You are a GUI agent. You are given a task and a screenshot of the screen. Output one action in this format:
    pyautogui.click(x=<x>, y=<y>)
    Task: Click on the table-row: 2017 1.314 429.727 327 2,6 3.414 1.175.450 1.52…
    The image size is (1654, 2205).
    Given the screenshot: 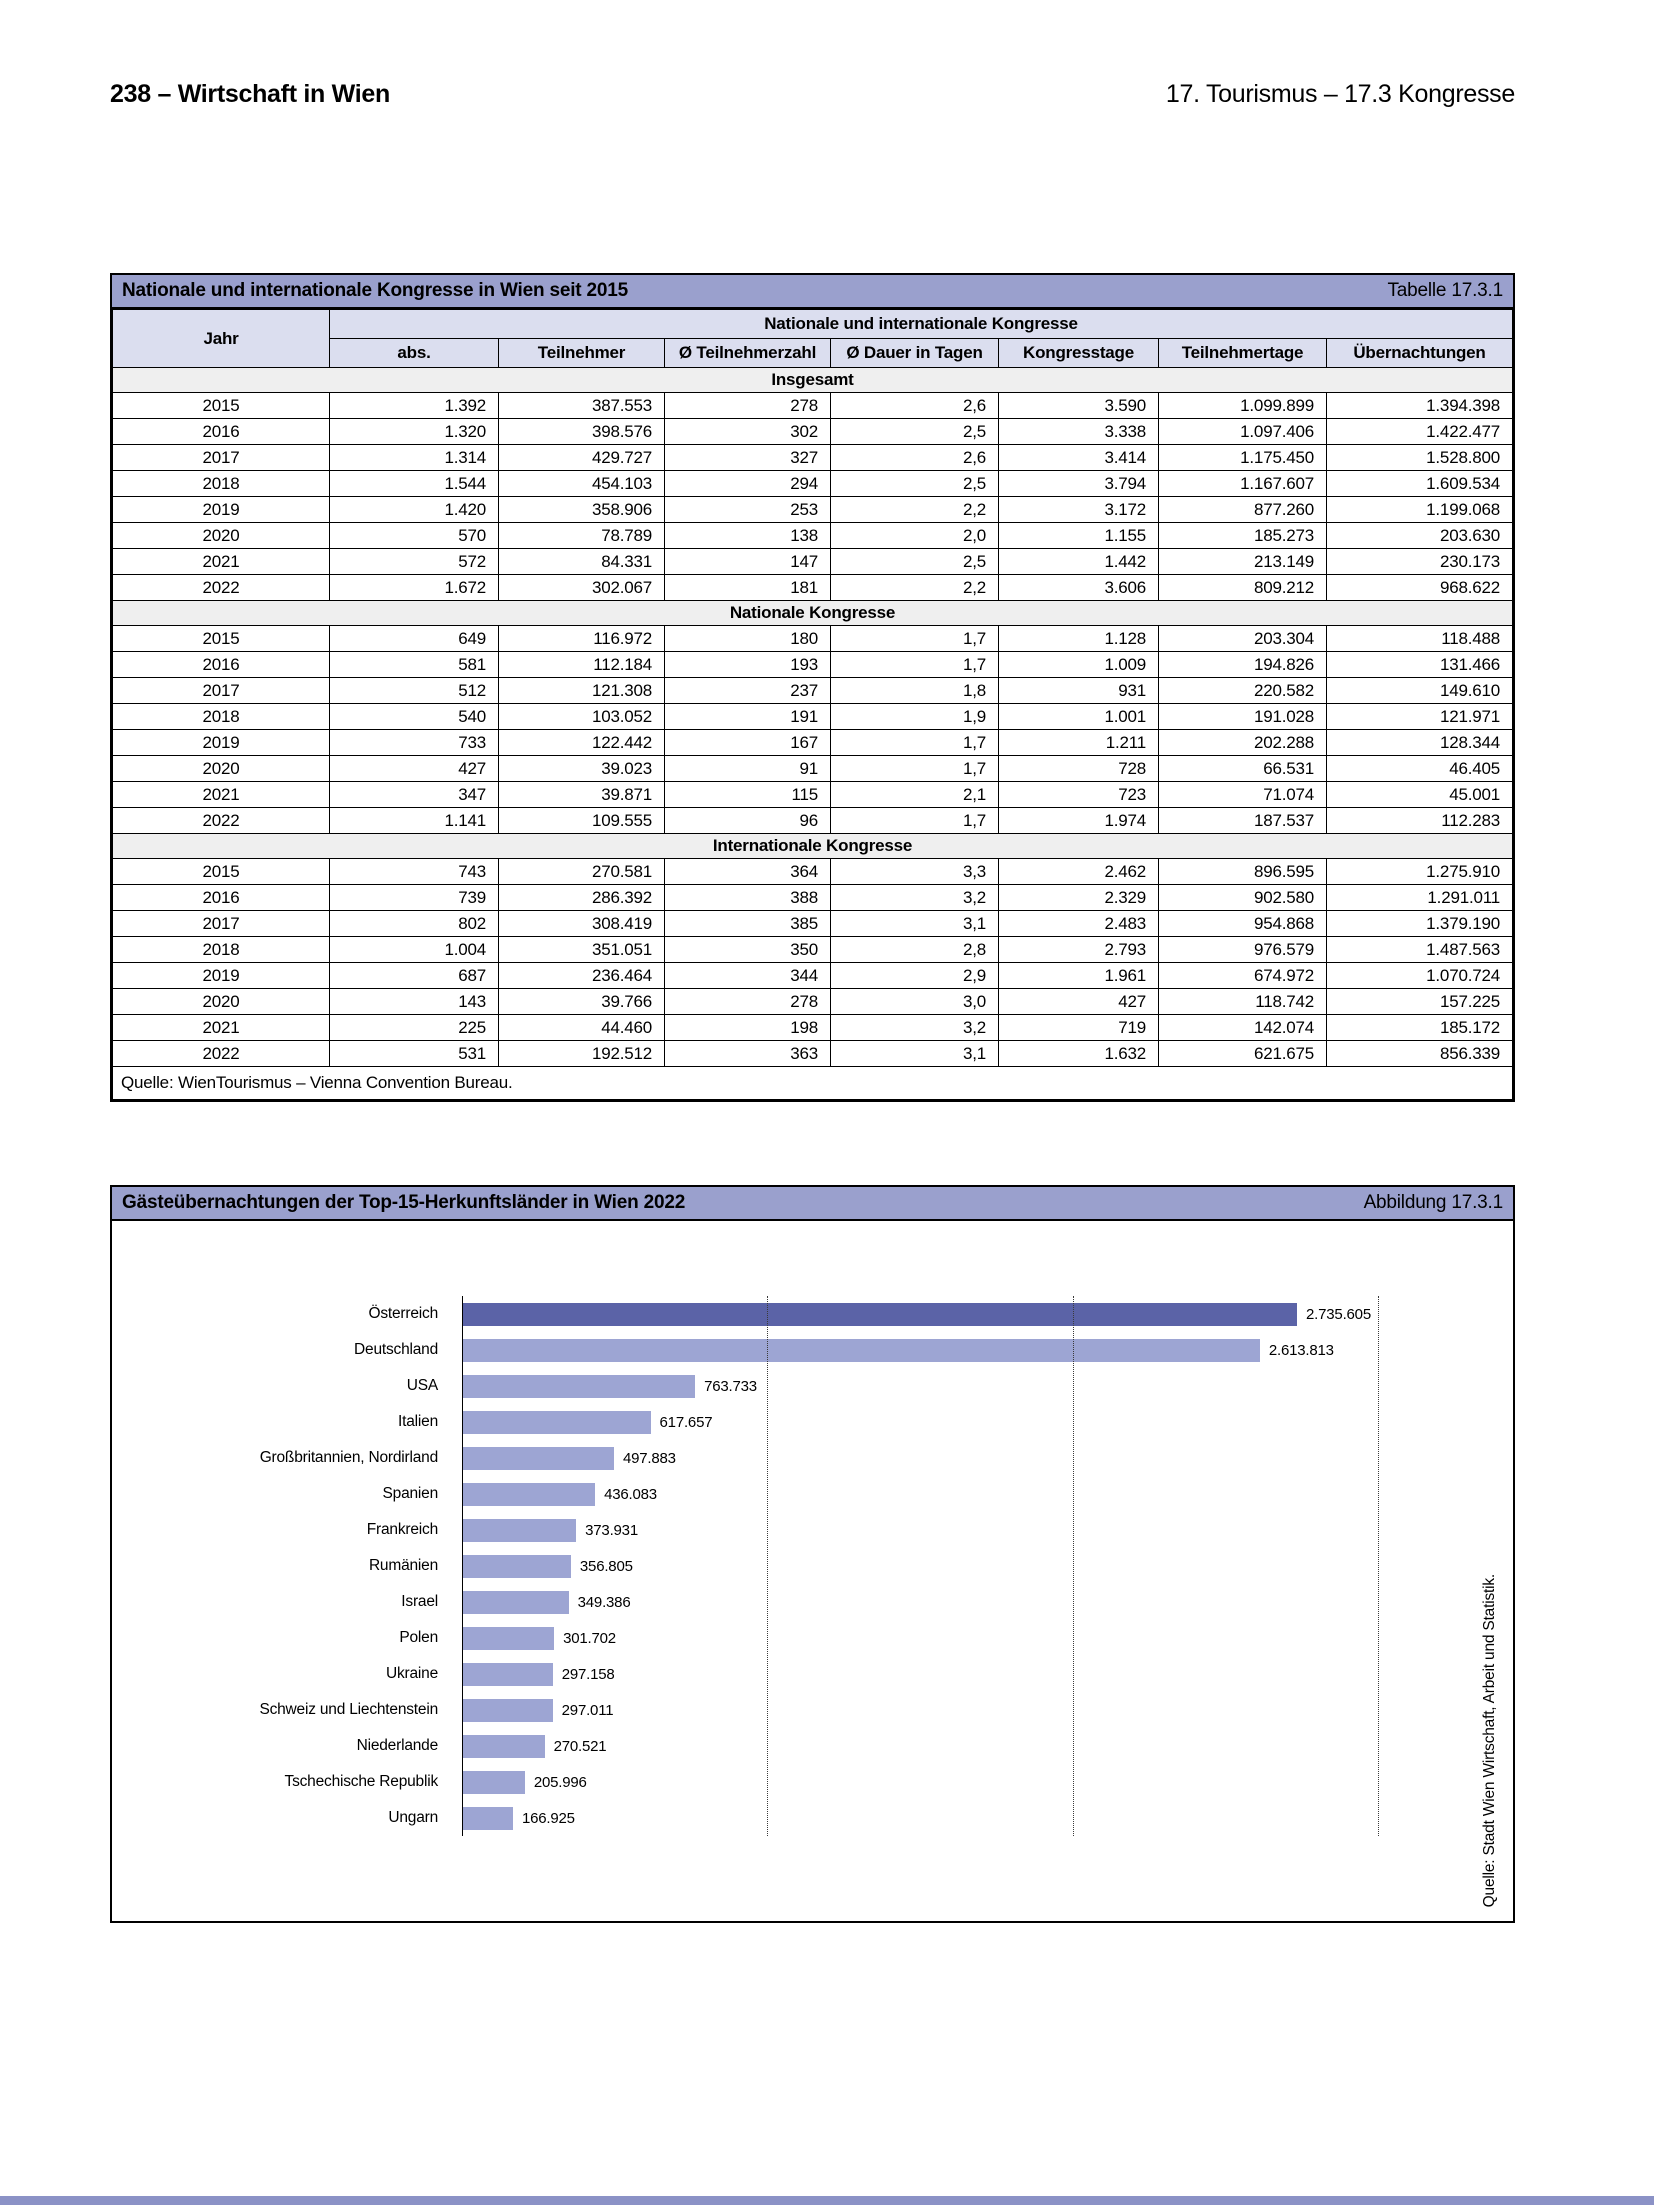 What is the action you would take?
    pyautogui.click(x=812, y=457)
    